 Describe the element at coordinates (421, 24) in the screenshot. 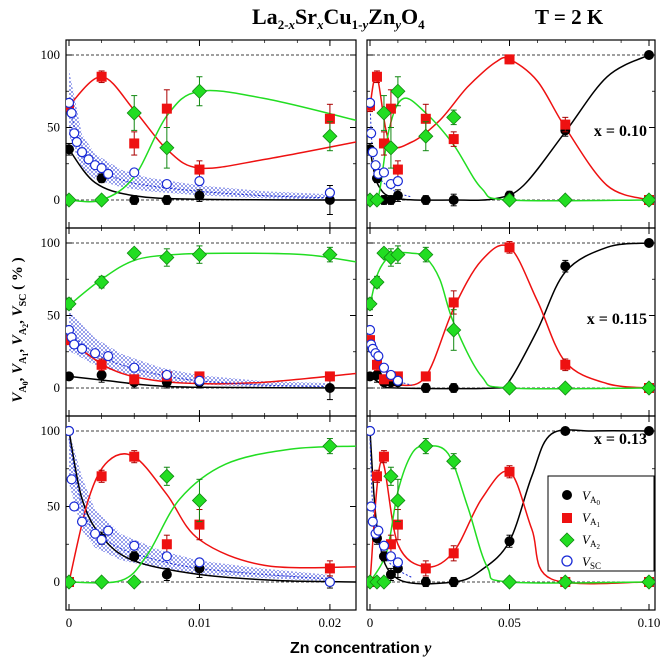

I see `title-sub-4: 4` at that location.